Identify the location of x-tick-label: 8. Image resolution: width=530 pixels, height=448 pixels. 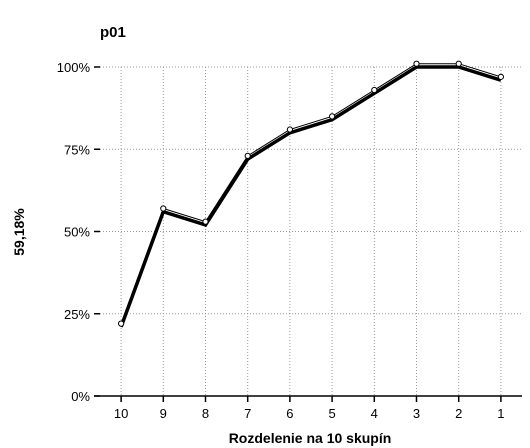
(205, 413).